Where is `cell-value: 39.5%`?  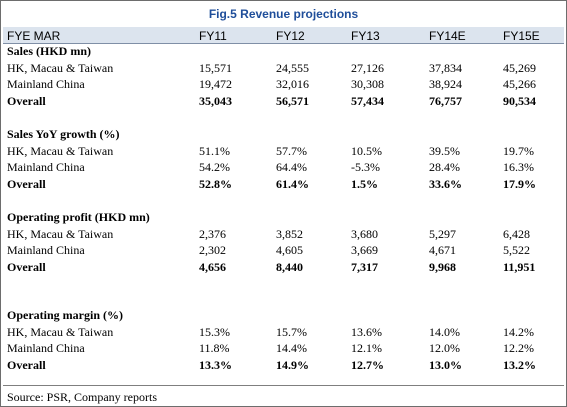 cell-value: 39.5% is located at coordinates (444, 150).